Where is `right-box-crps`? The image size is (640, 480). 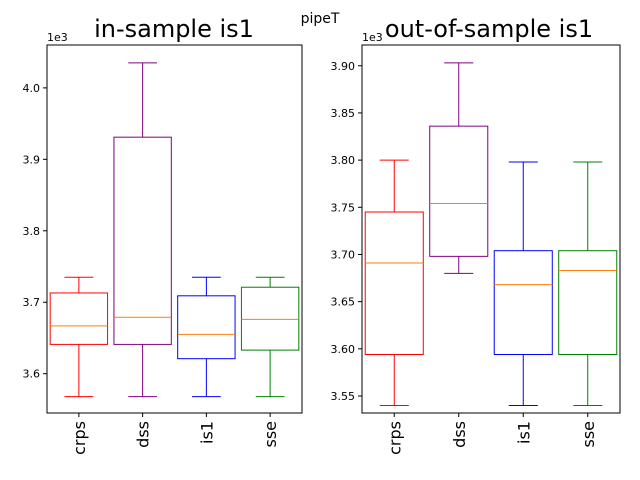
right-box-crps is located at coordinates (394, 282).